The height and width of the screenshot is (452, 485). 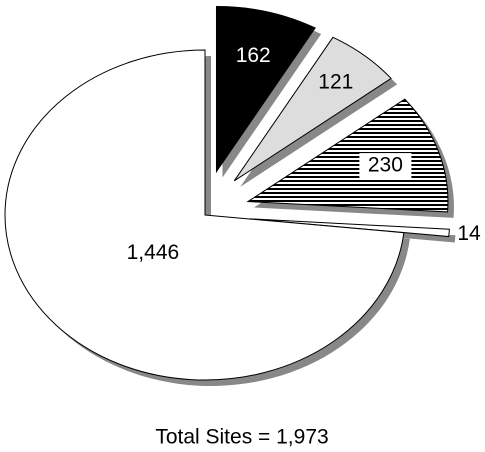 What do you see at coordinates (469, 233) in the screenshot?
I see `data-label: 14` at bounding box center [469, 233].